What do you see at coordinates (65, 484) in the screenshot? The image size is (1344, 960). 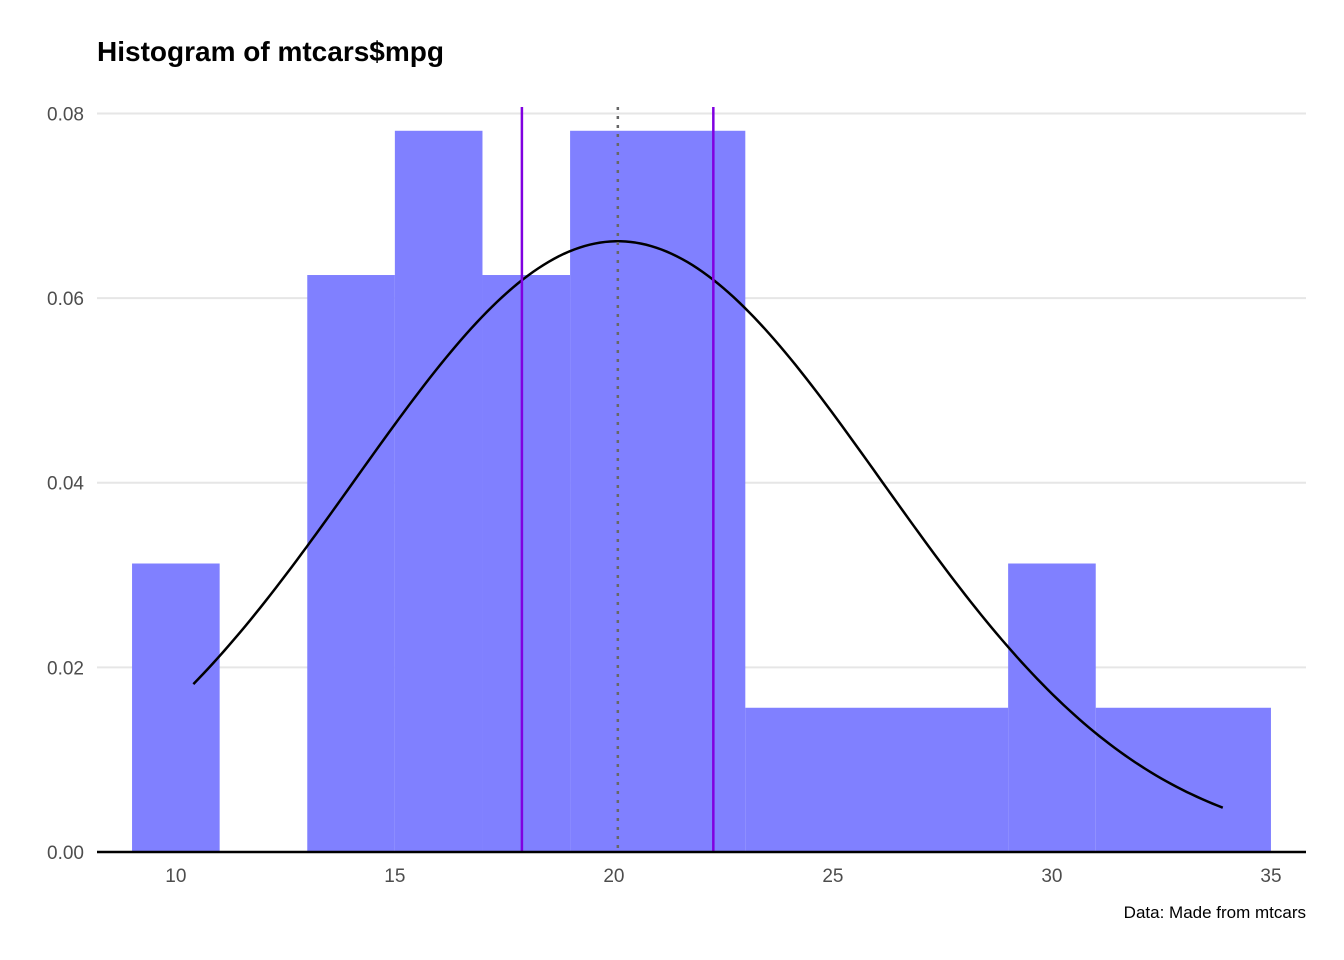 I see `y-tick-label: 0.04` at bounding box center [65, 484].